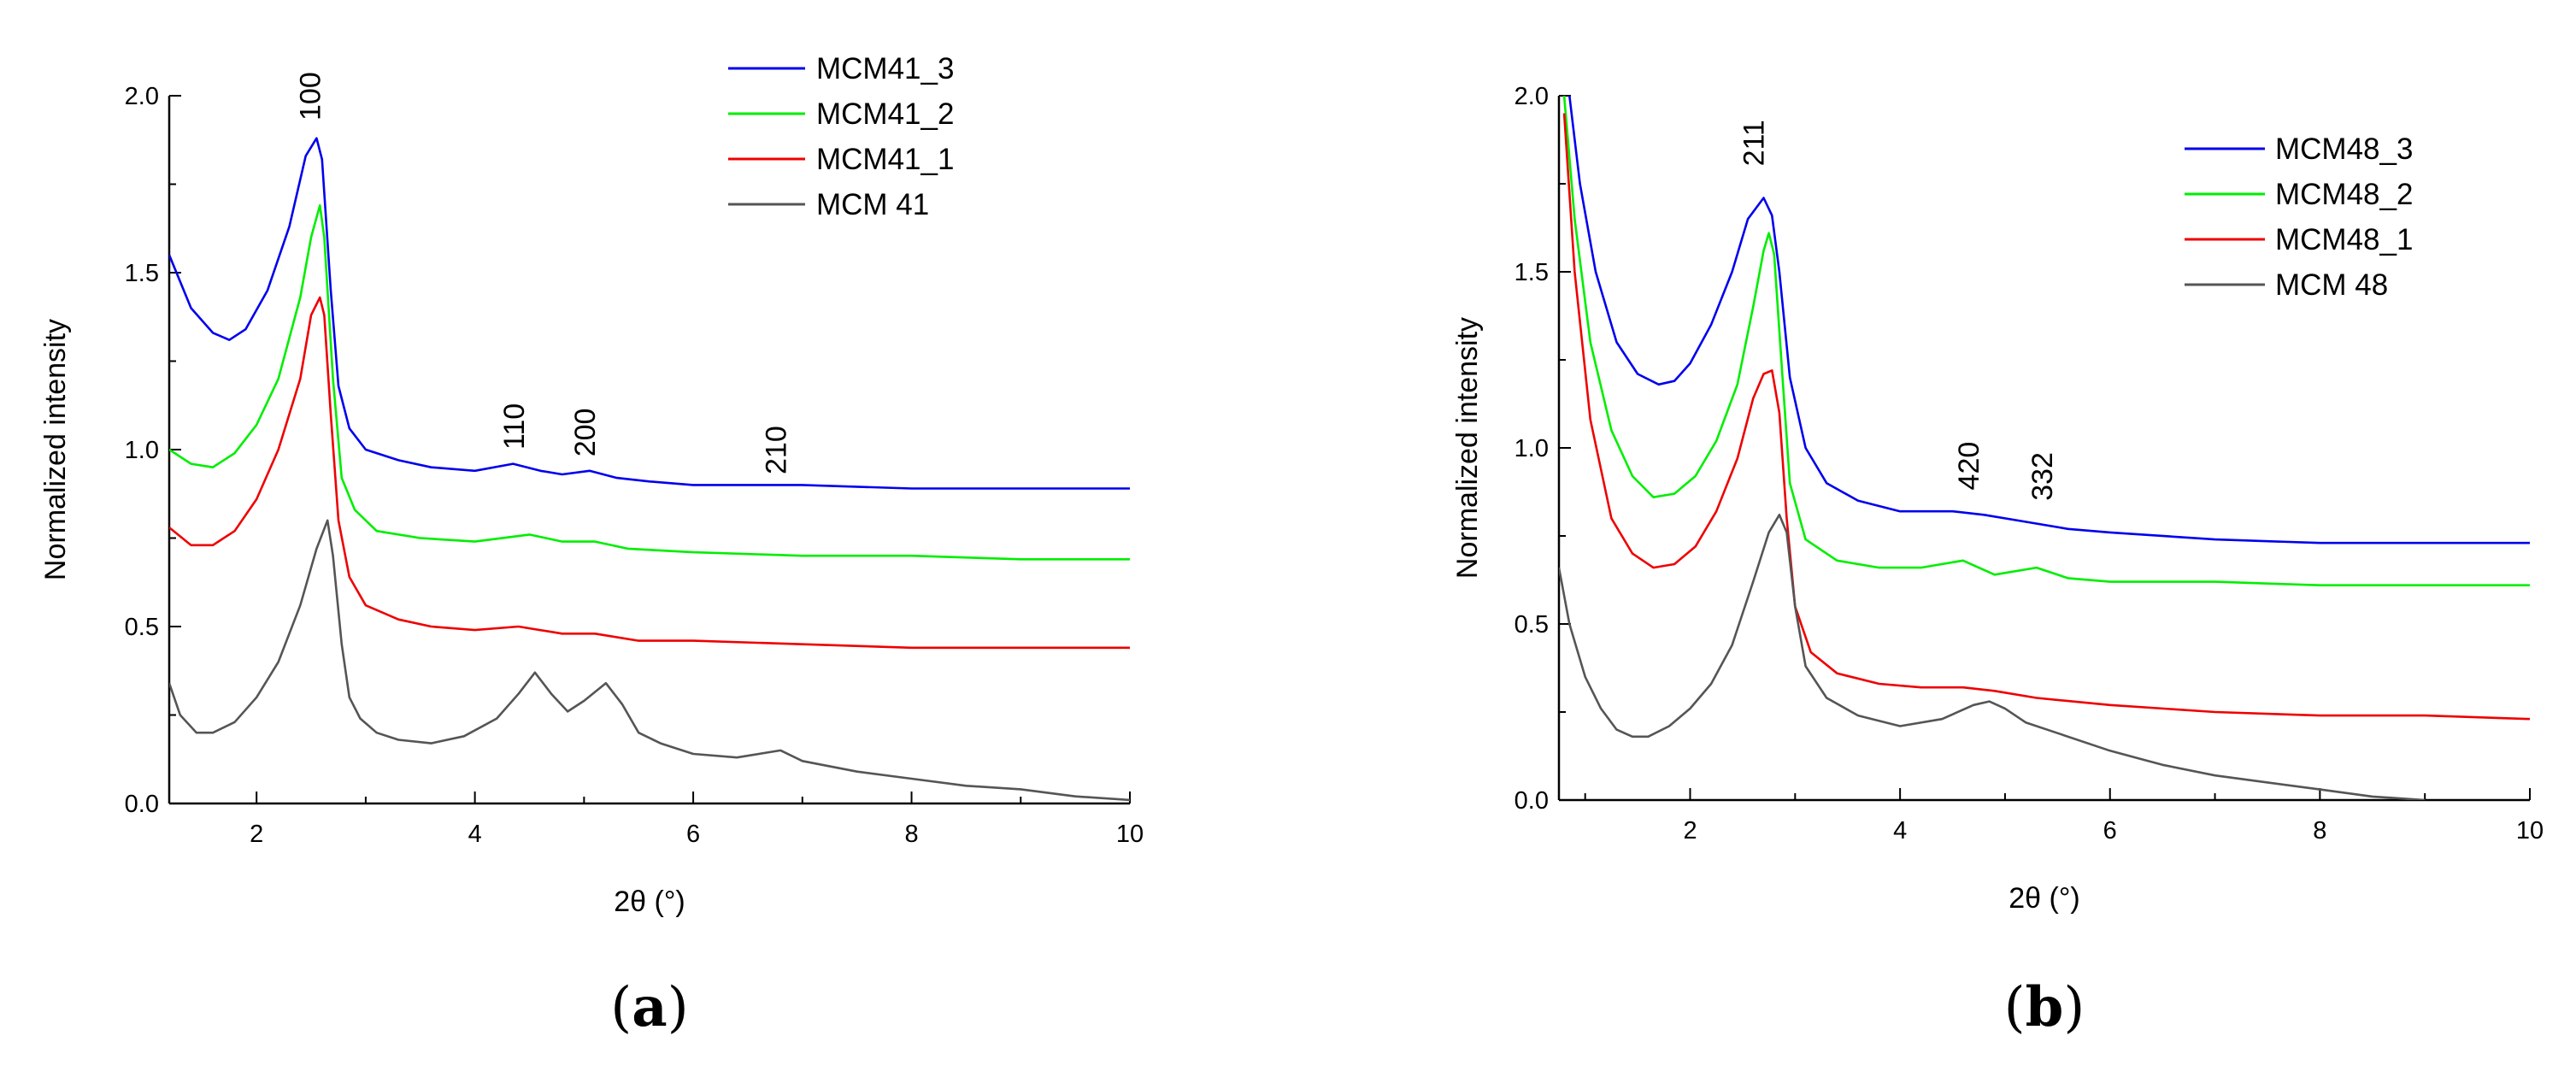 The width and height of the screenshot is (2576, 1077). Describe the element at coordinates (885, 68) in the screenshot. I see `legend-label: MCM41_3` at that location.